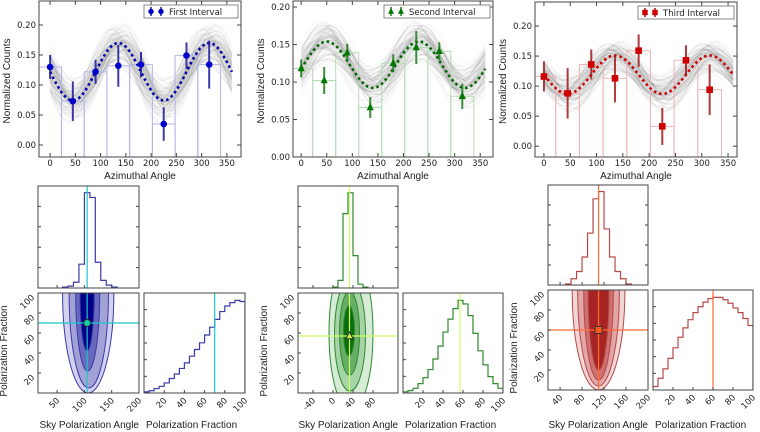  What do you see at coordinates (49, 164) in the screenshot?
I see `x-tick-label: 0` at bounding box center [49, 164].